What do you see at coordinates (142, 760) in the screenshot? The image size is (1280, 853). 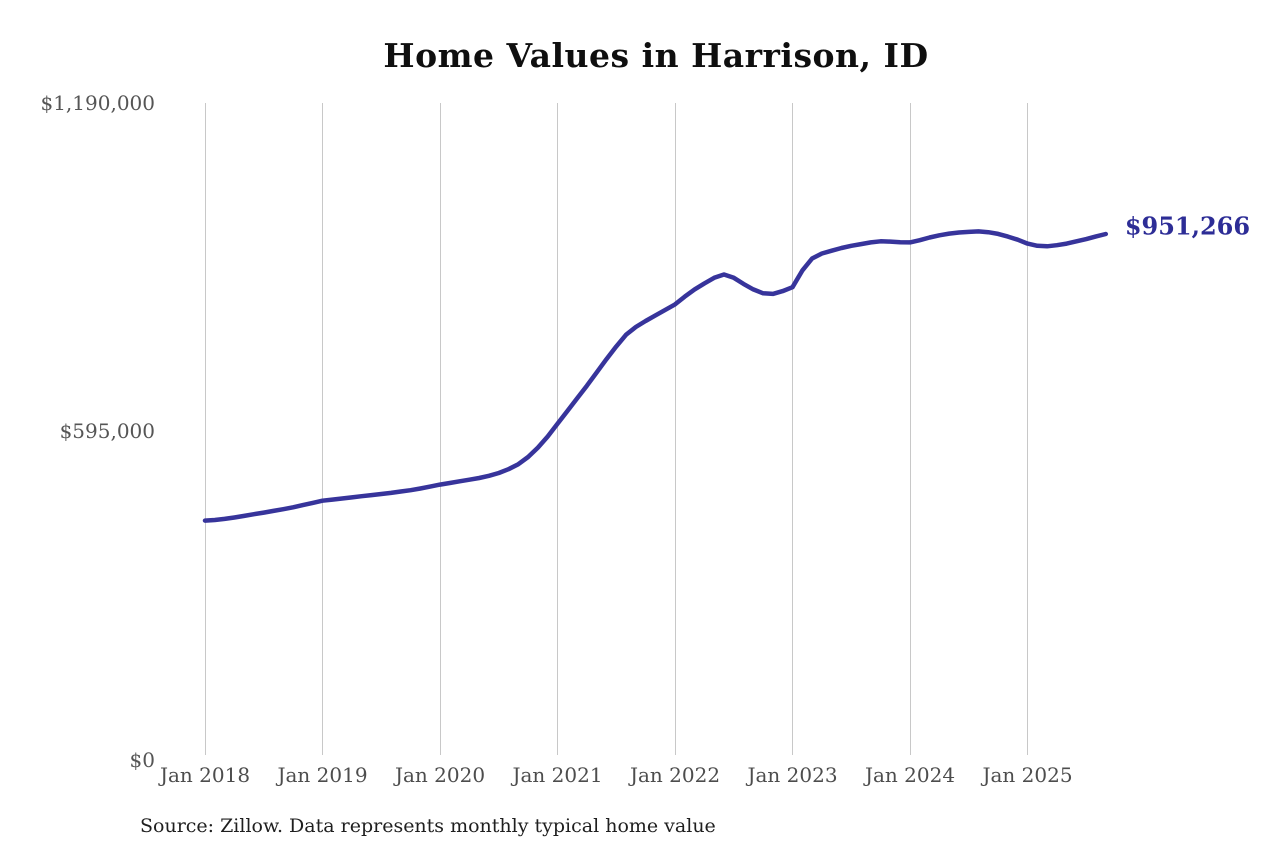 I see `y-axis-tick-label-zero: $0` at bounding box center [142, 760].